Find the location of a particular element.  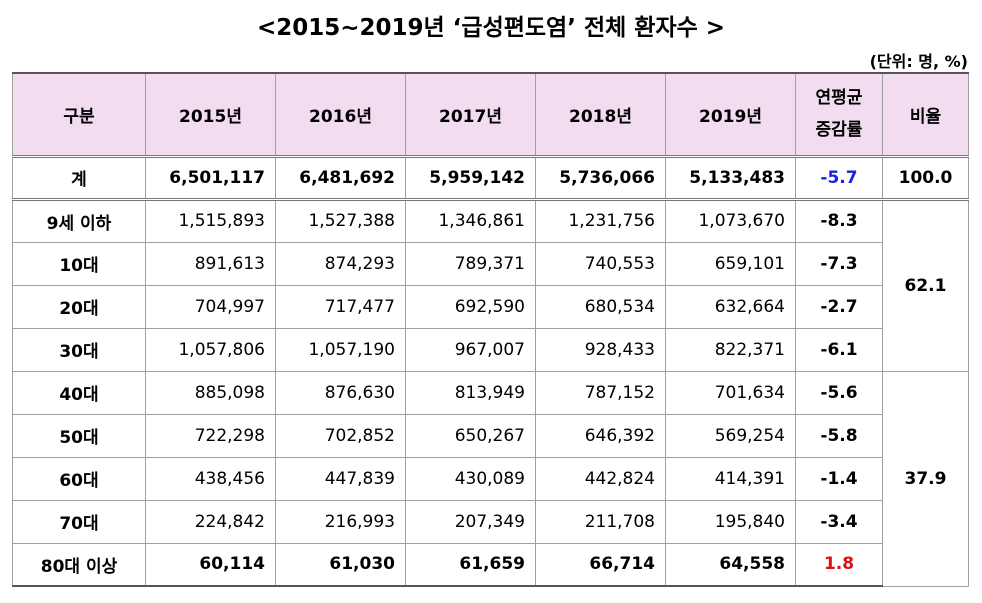

cell: 680,534 is located at coordinates (600, 306).